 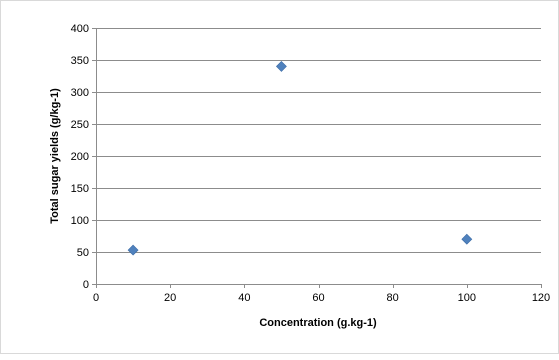 I want to click on y-tick-label-400: 400, so click(x=80, y=29).